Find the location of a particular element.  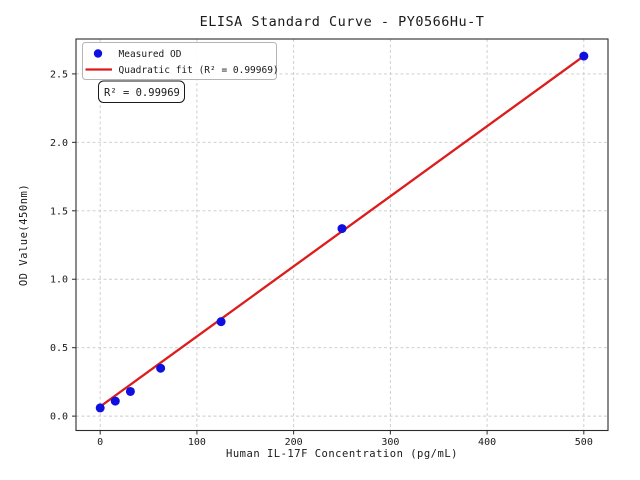

x-tick-label: 500 is located at coordinates (584, 442).